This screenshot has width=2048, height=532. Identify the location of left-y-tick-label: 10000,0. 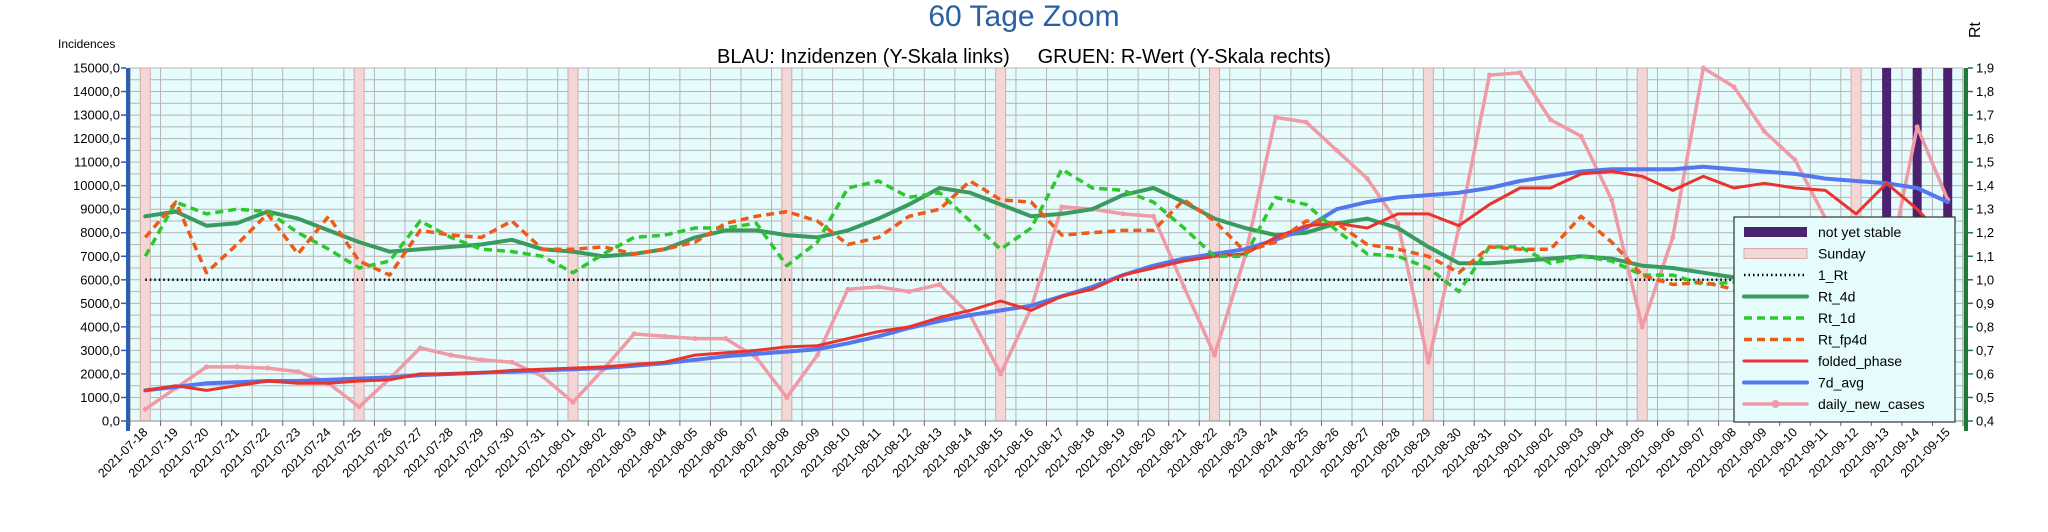
(96, 185).